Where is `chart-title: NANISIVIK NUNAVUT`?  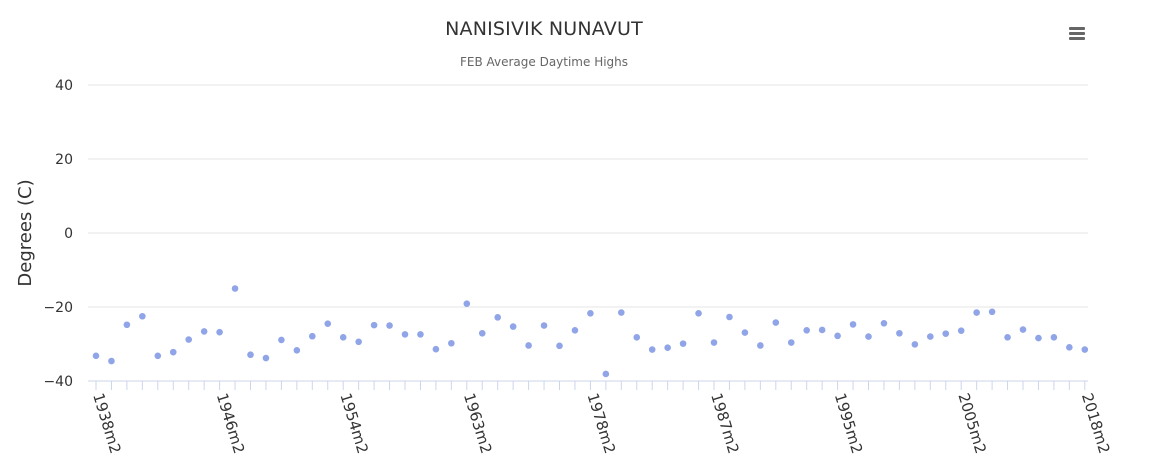 chart-title: NANISIVIK NUNAVUT is located at coordinates (544, 29).